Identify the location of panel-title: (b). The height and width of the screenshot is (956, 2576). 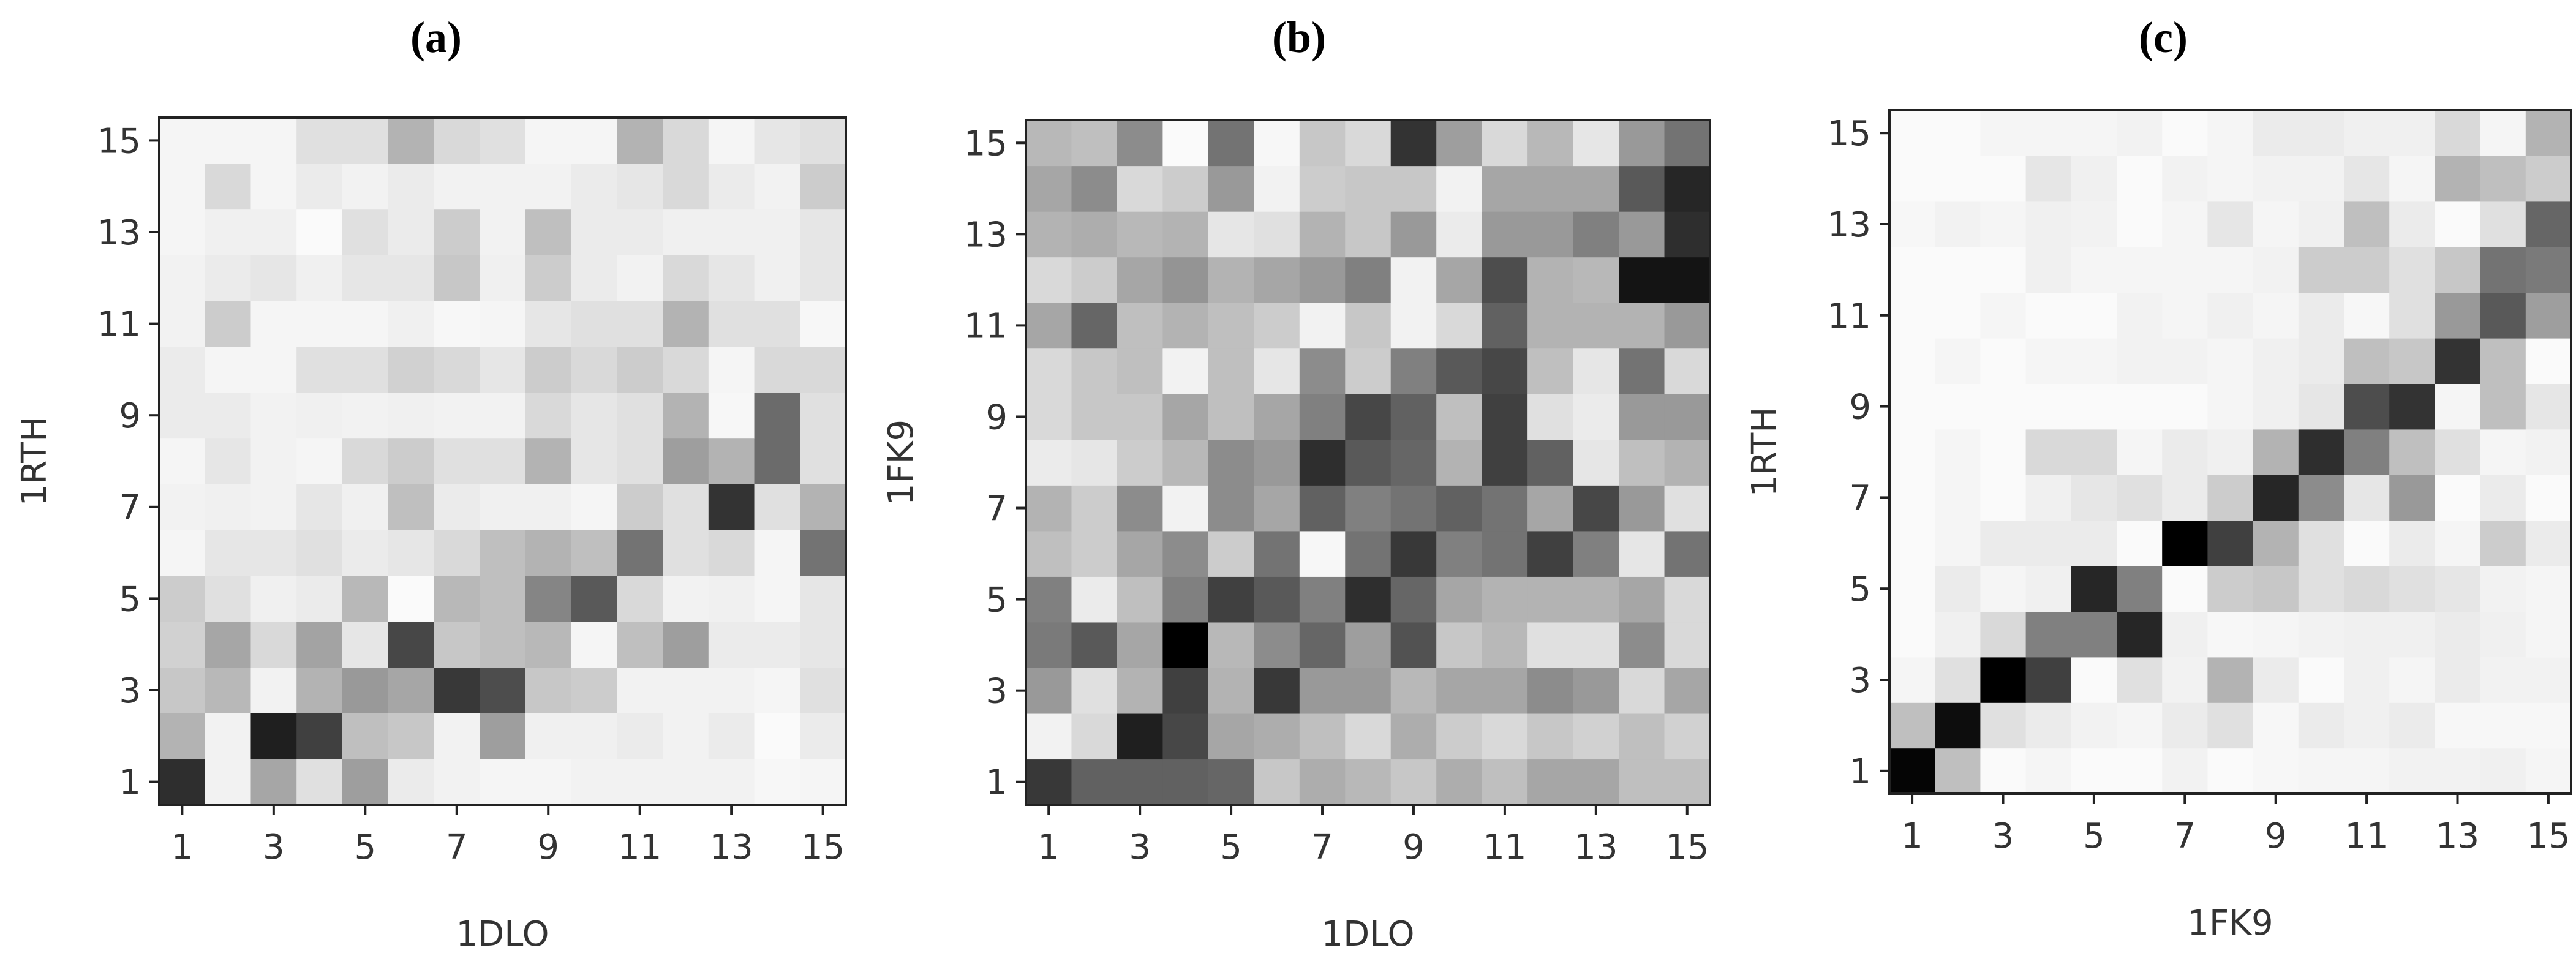
(1299, 37).